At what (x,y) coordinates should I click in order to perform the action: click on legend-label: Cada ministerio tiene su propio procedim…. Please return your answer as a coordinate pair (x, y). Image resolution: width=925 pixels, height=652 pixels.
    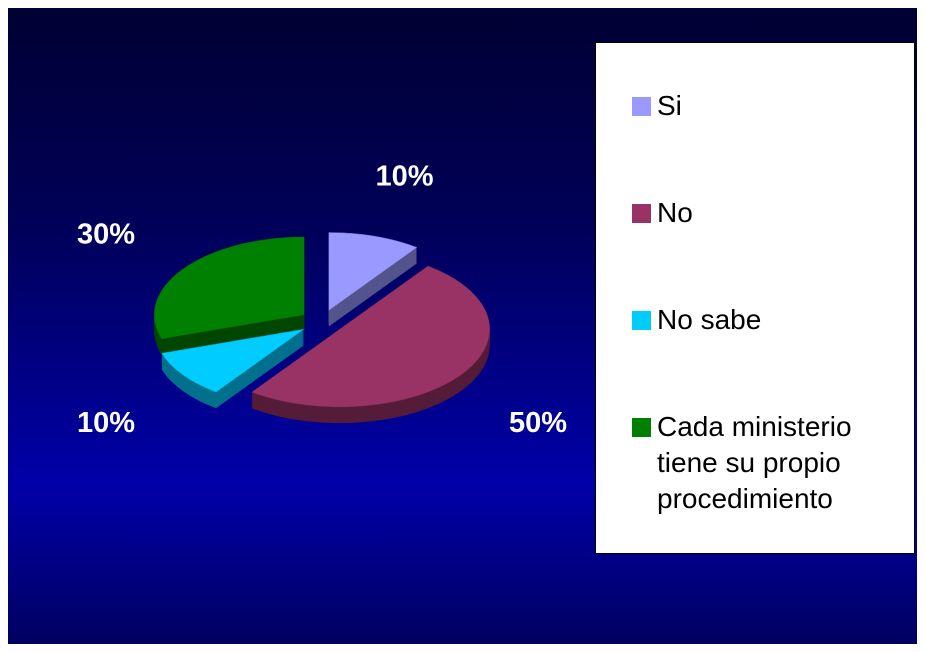
    Looking at the image, I should click on (754, 462).